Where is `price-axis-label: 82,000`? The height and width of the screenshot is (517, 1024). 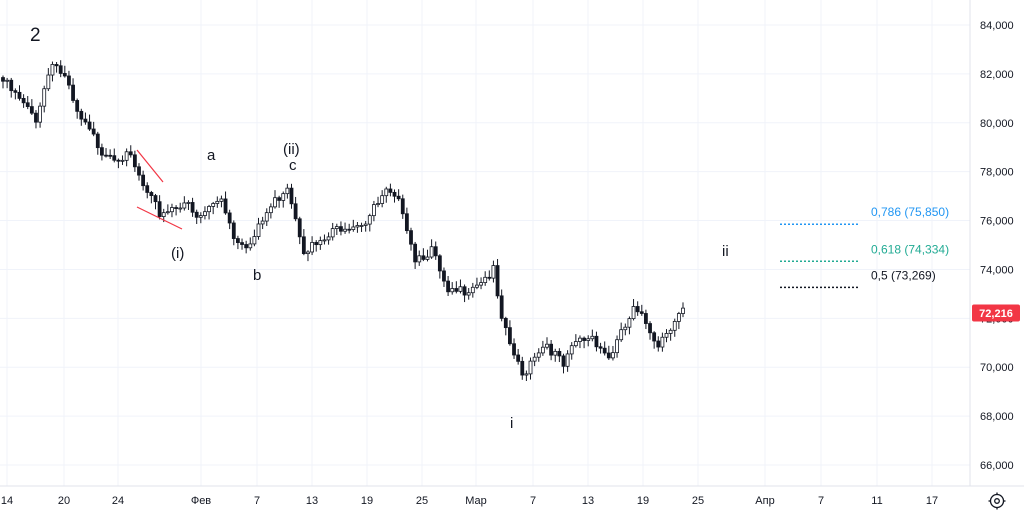 price-axis-label: 82,000 is located at coordinates (997, 75).